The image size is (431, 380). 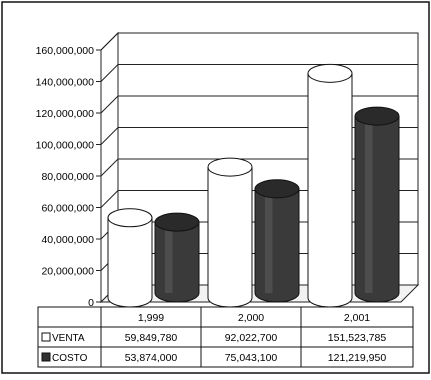 I want to click on y-tick-label: 100,000,000, so click(x=65, y=146).